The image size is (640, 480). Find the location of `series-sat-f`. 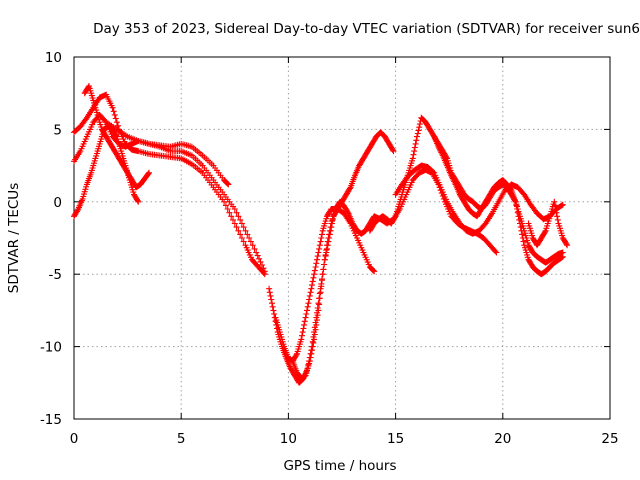

series-sat-f is located at coordinates (331, 257).